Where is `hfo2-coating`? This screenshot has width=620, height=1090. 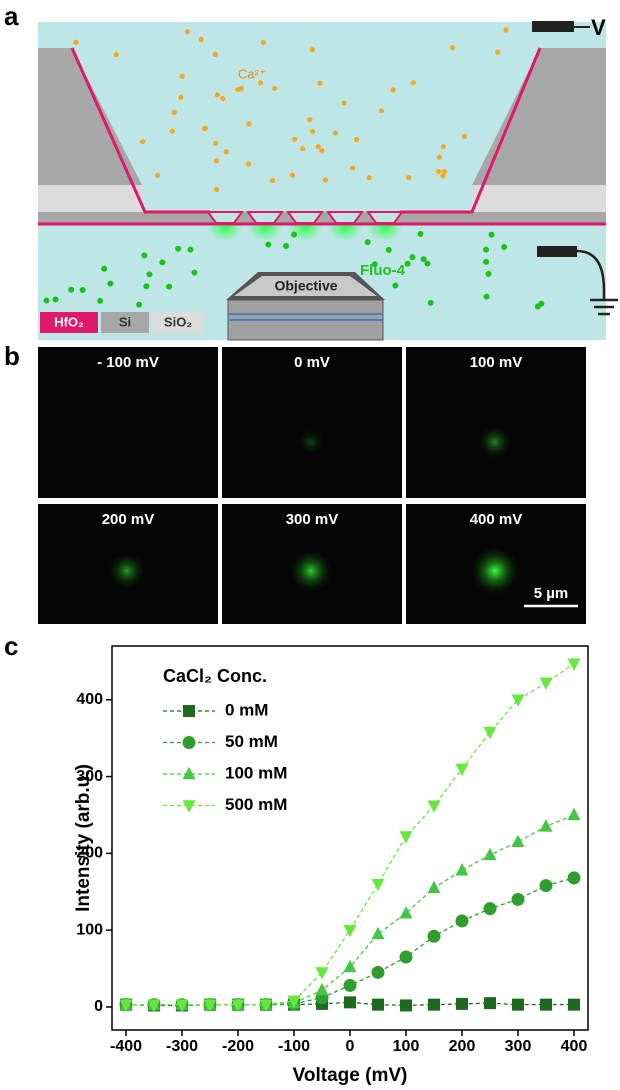
hfo2-coating is located at coordinates (140, 130).